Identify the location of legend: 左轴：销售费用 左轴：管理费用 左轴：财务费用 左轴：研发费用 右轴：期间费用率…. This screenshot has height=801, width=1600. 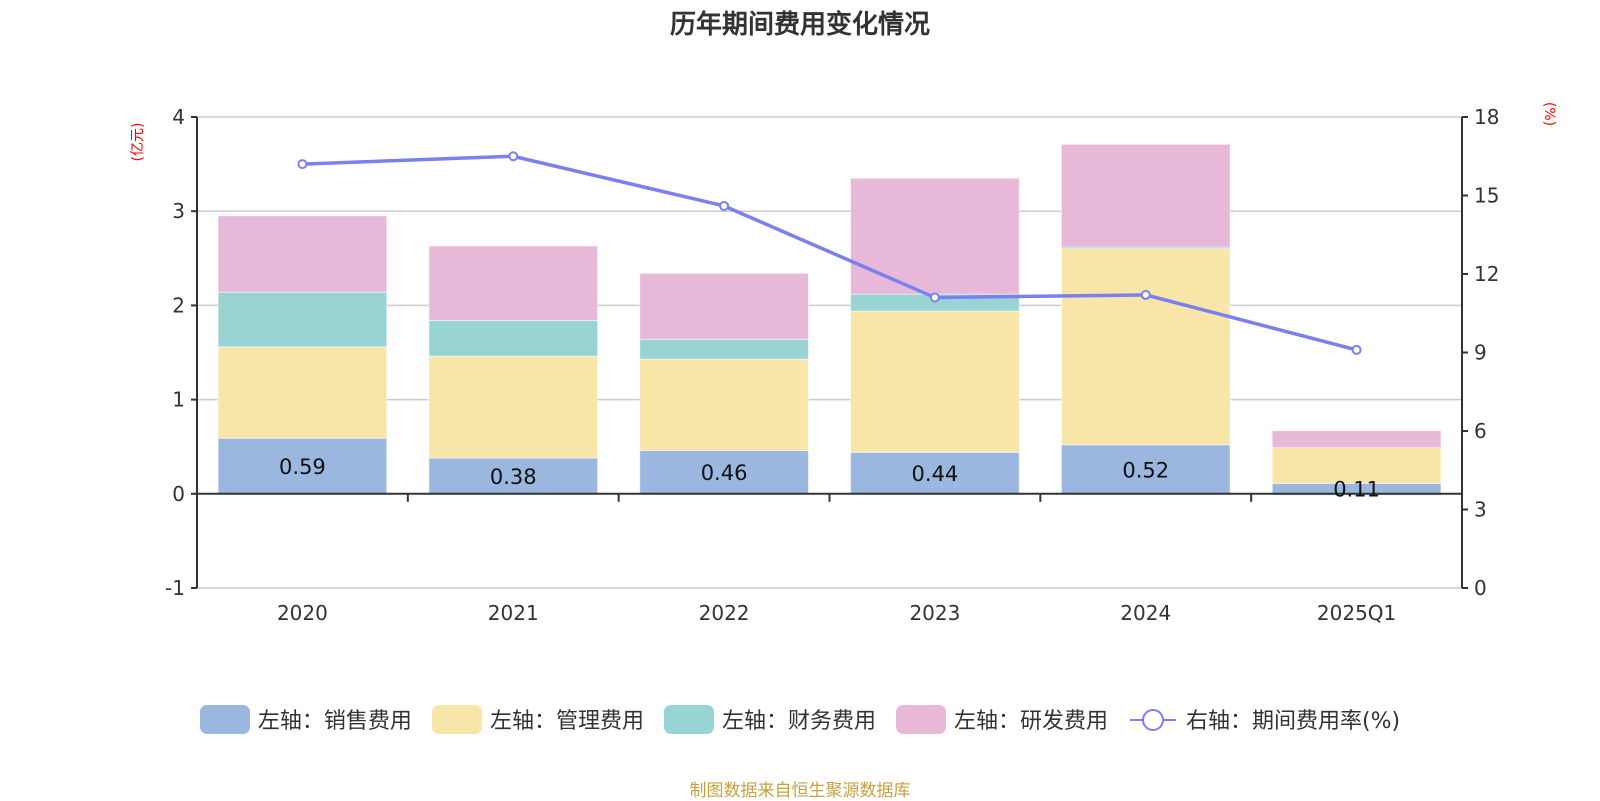
(800, 719).